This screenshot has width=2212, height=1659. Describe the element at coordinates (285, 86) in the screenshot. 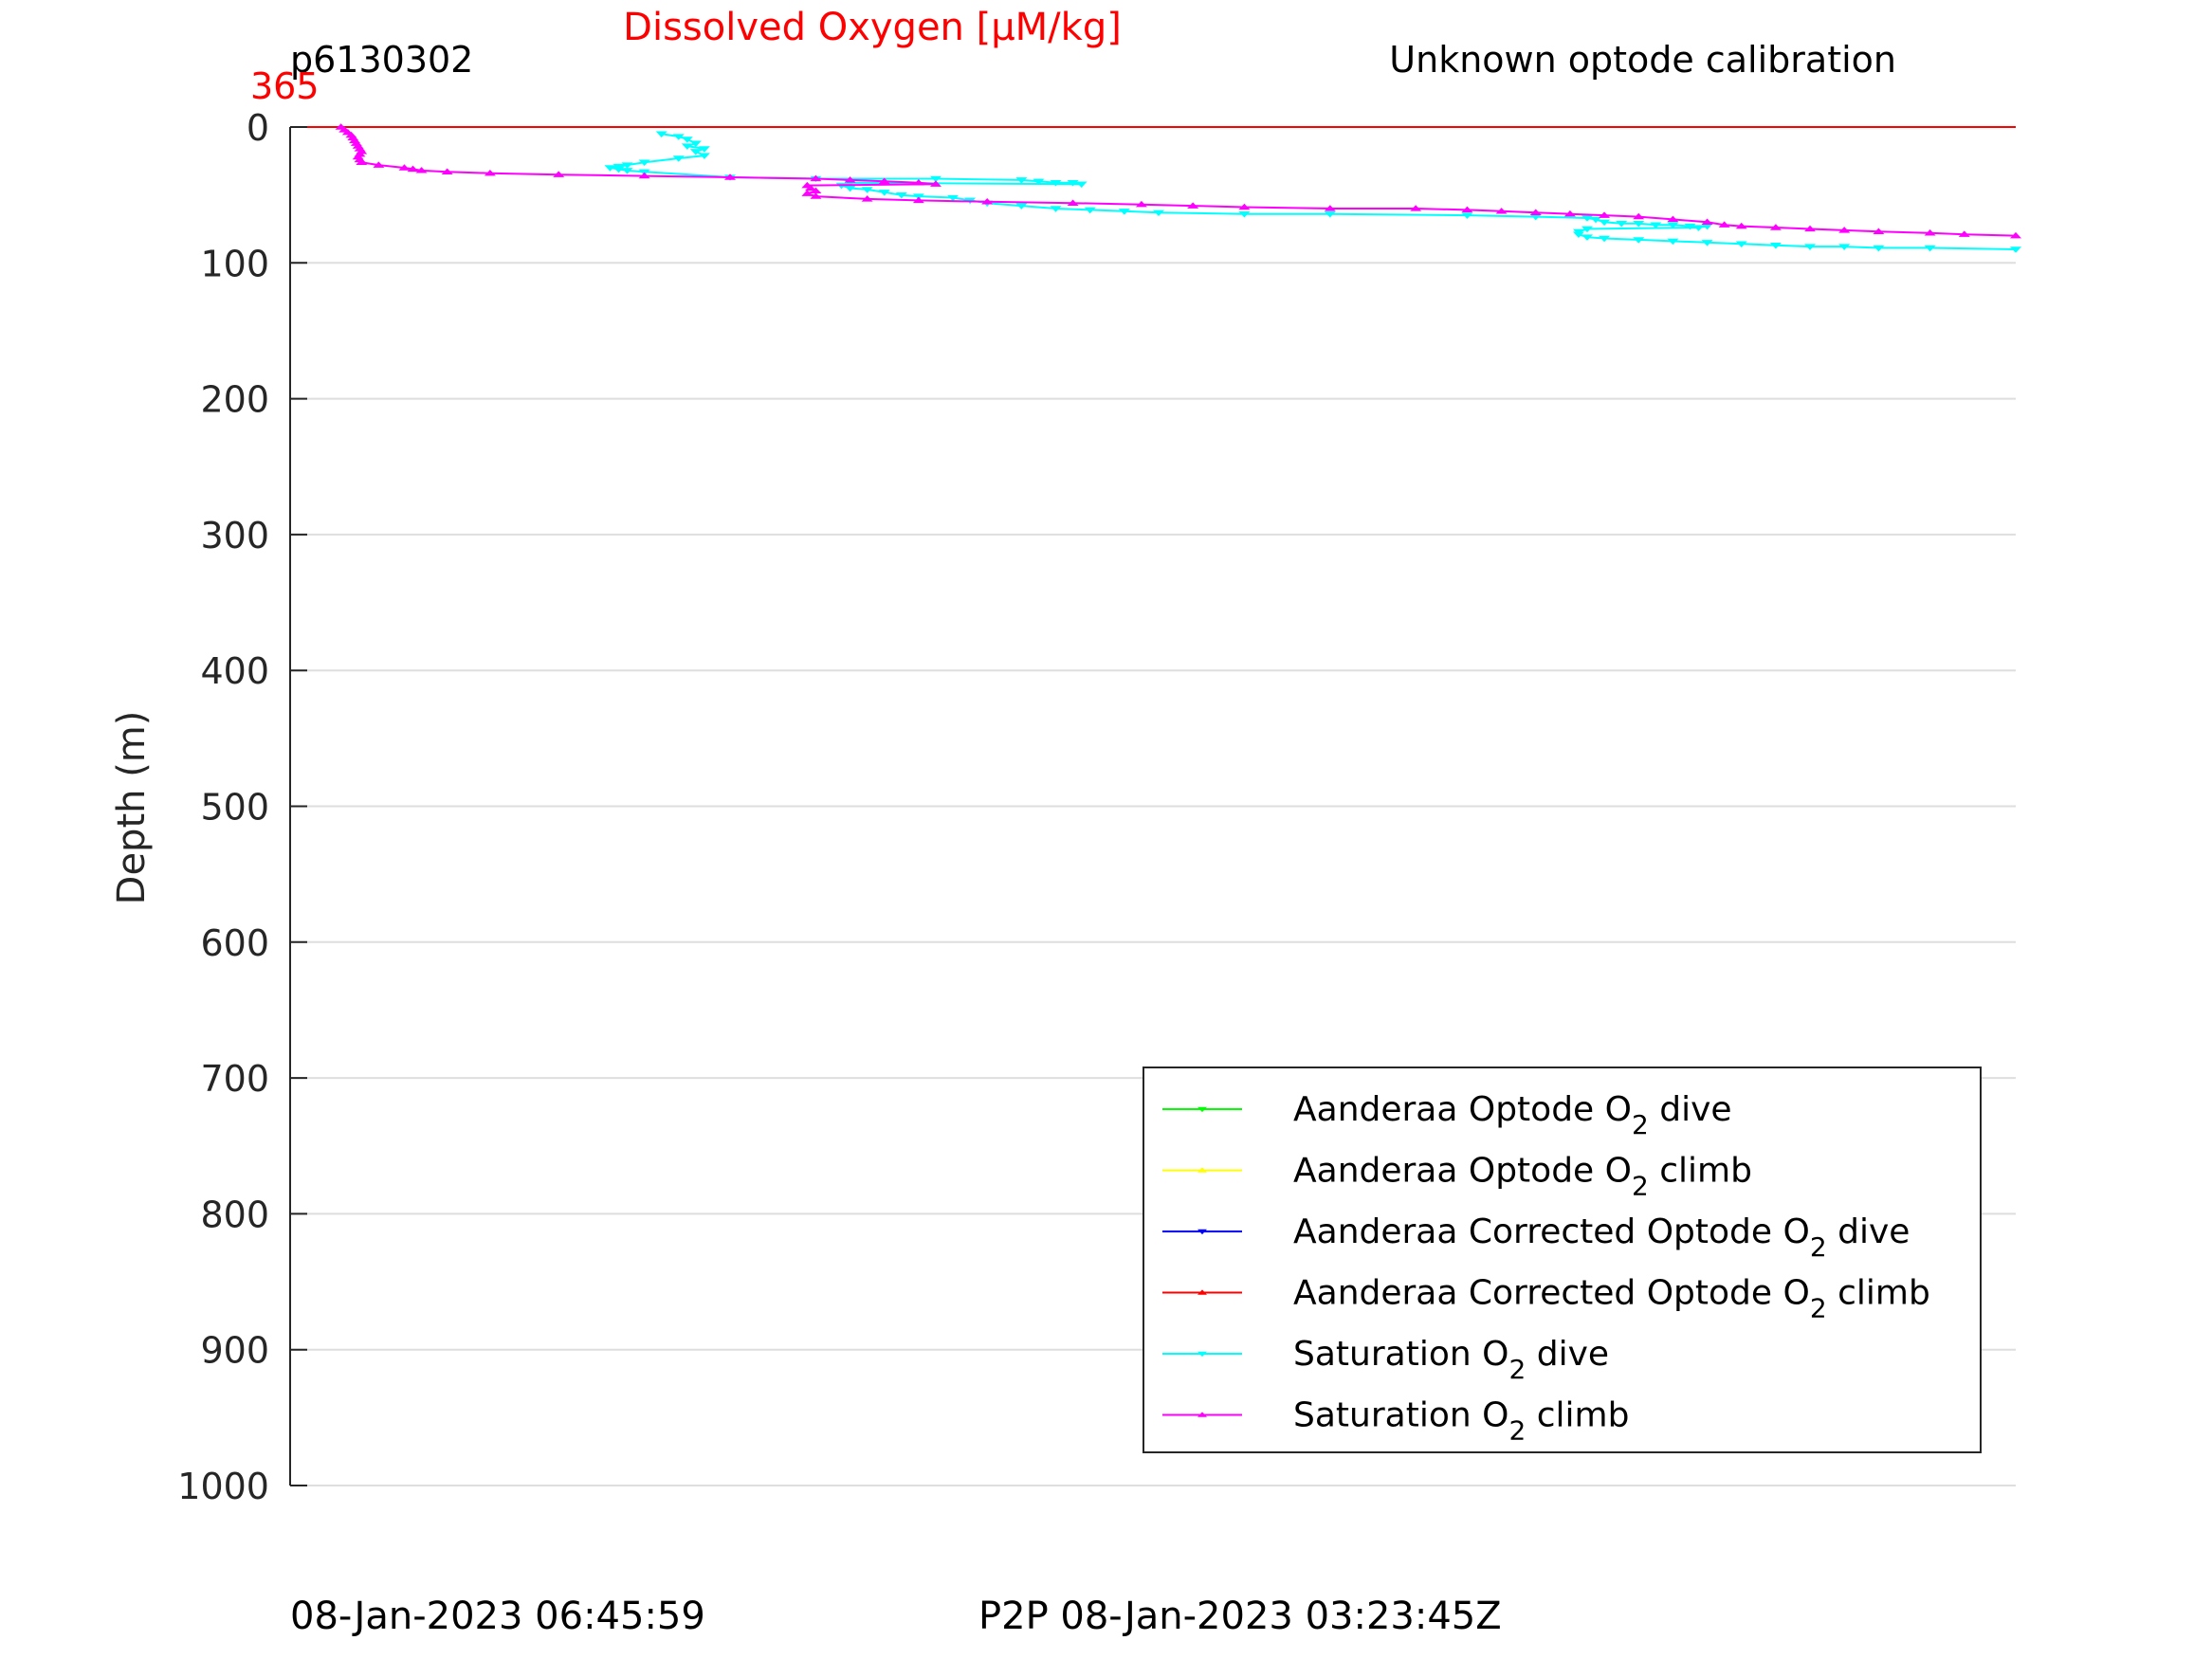

I see `top-axis-tick-label: 365` at that location.